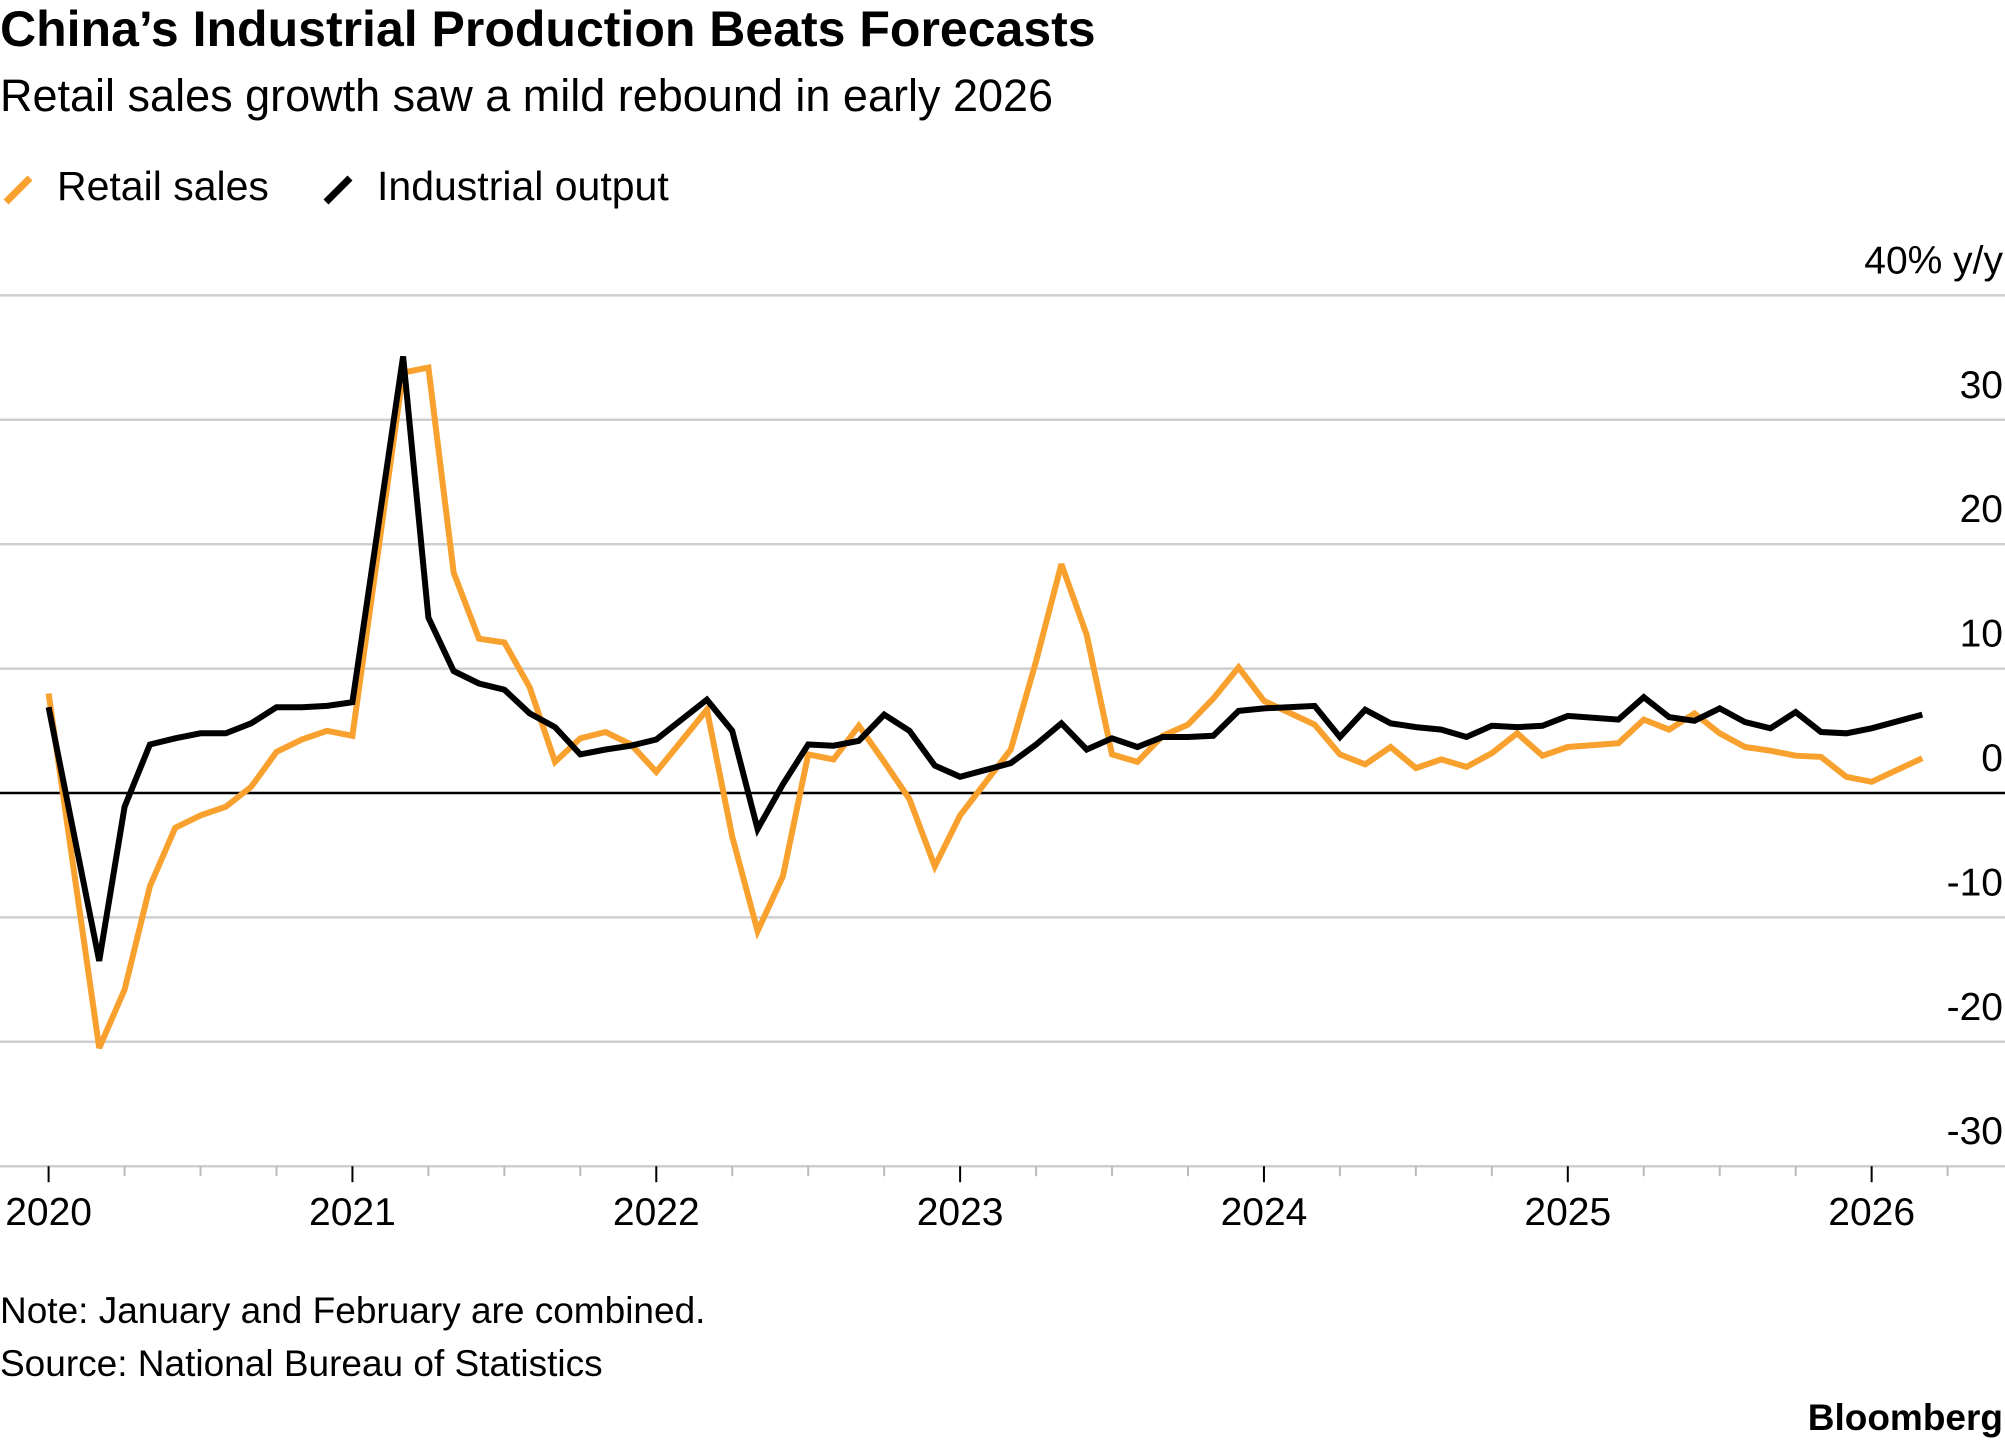 This screenshot has height=1446, width=2005. Describe the element at coordinates (301, 1363) in the screenshot. I see `chart-source: Source: National Bureau of Statistics` at that location.